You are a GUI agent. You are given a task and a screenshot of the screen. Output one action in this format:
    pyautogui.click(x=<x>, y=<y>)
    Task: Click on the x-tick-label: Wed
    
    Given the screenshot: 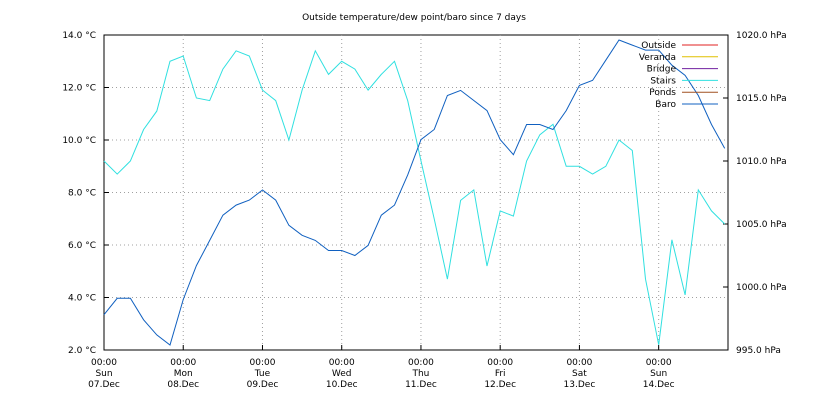 What is the action you would take?
    pyautogui.click(x=342, y=374)
    